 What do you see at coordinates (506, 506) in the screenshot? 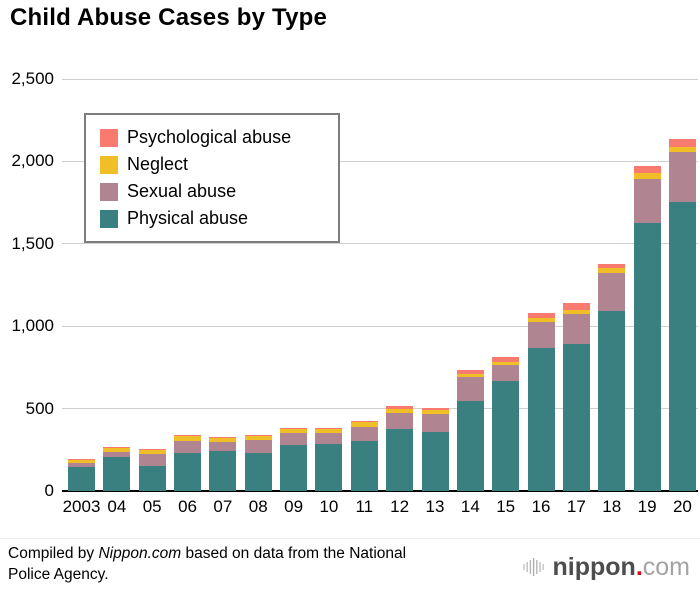
I see `x-tick-label-15: 15` at bounding box center [506, 506].